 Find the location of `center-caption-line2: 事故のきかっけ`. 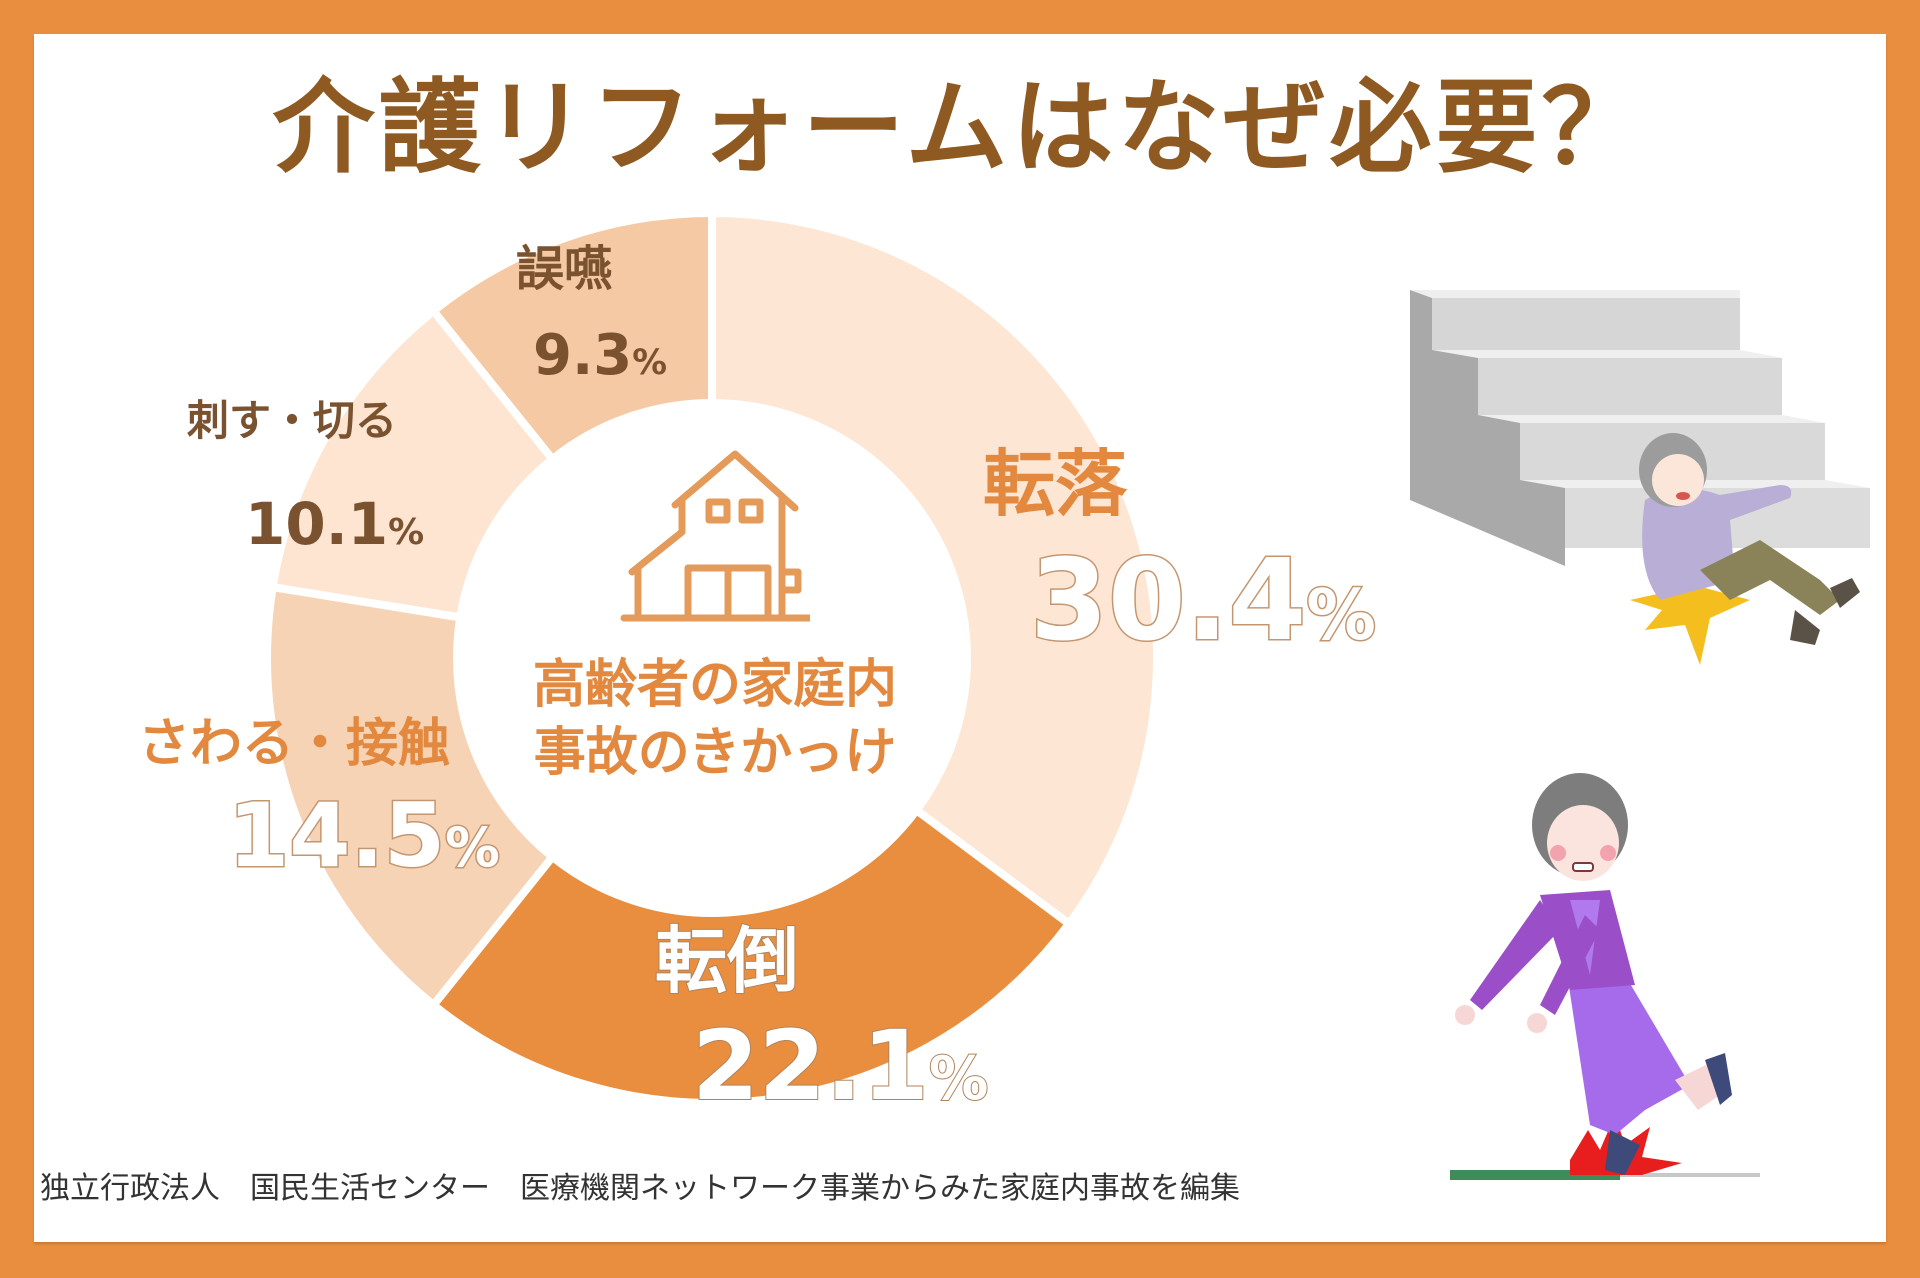

center-caption-line2: 事故のきかっけ is located at coordinates (715, 752).